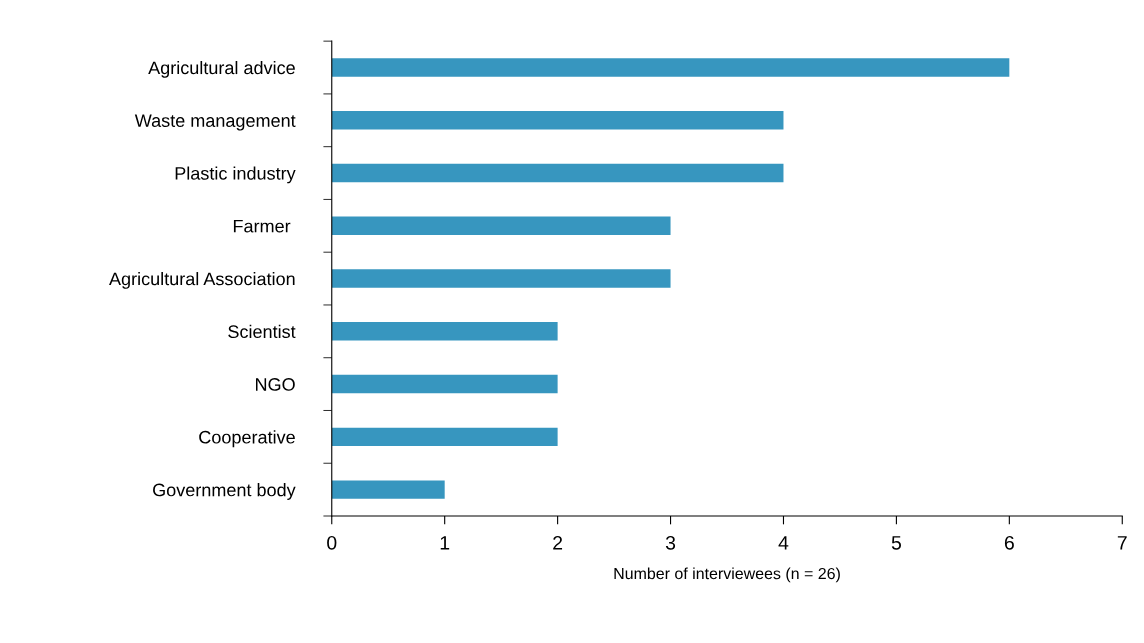  I want to click on x-tick-label: 7, so click(1122, 543).